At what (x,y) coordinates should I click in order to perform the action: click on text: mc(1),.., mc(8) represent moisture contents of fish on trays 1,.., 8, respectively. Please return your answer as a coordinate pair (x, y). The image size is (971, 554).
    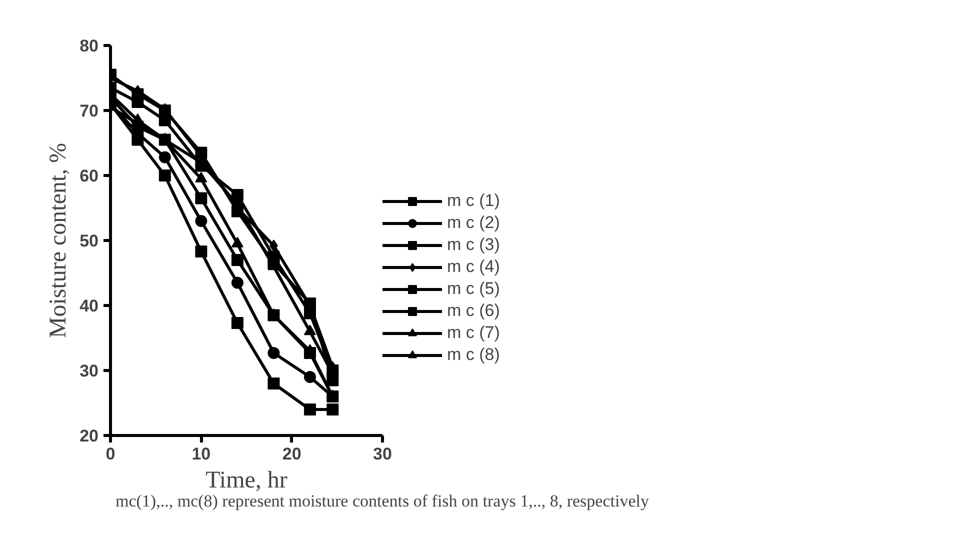
    Looking at the image, I should click on (383, 501).